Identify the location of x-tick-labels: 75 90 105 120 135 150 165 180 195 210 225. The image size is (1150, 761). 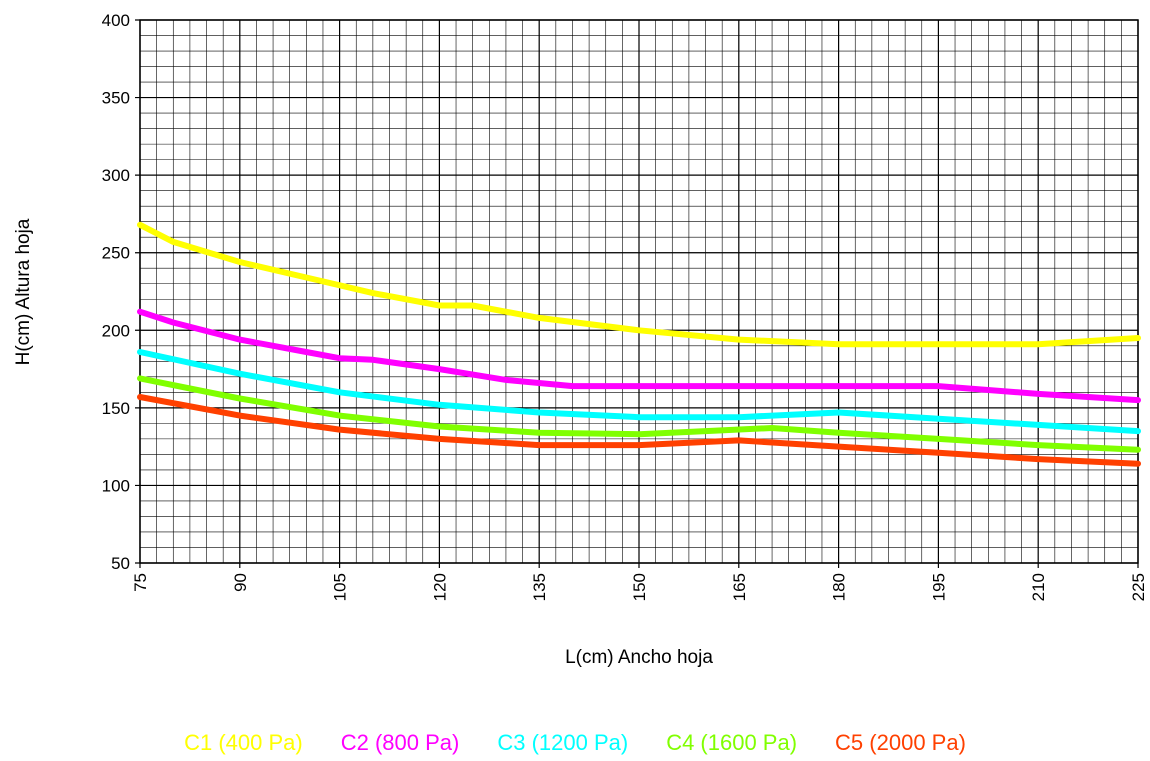
(639, 587).